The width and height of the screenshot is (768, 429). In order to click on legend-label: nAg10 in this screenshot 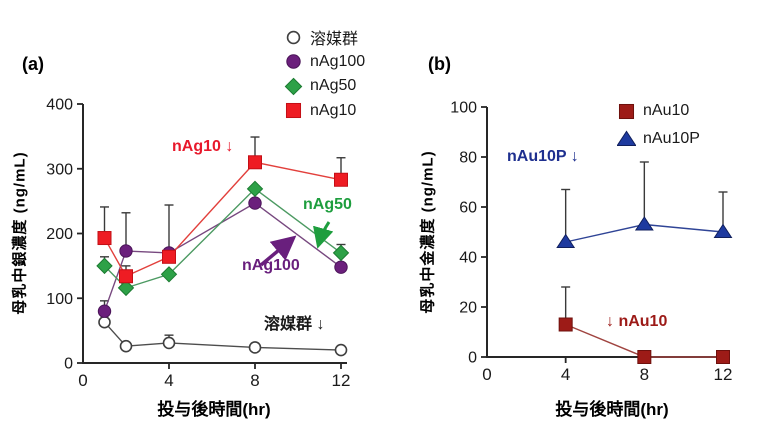, I will do `click(333, 110)`.